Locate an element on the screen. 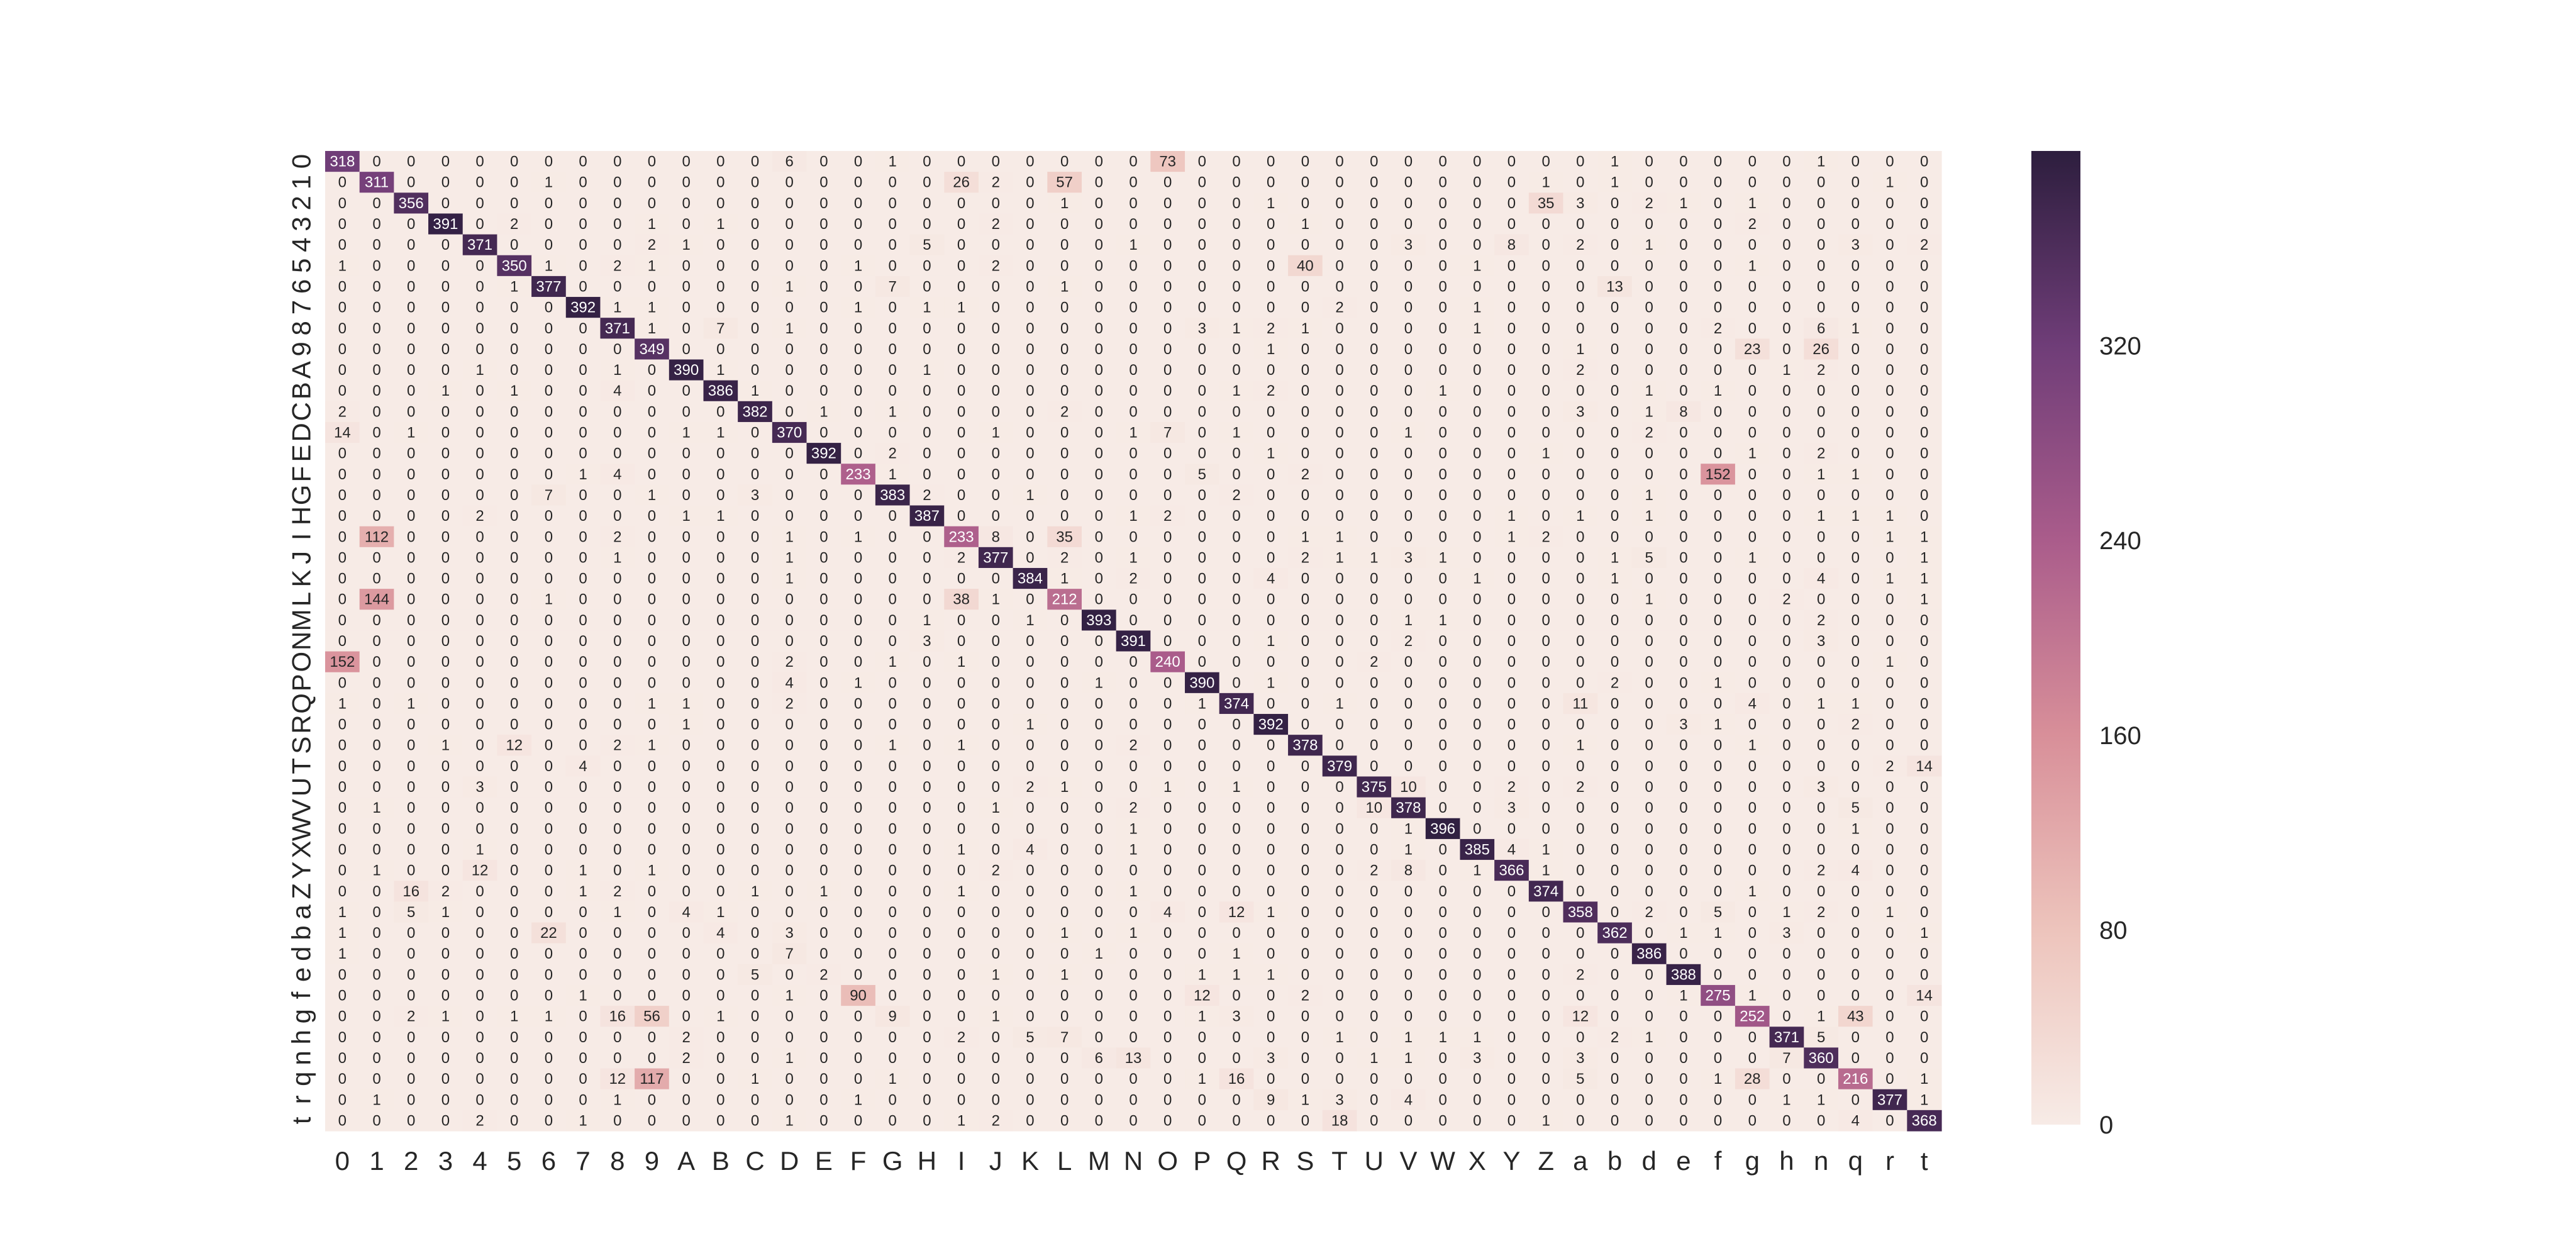 This screenshot has height=1258, width=2576. y-tick-label: I is located at coordinates (301, 536).